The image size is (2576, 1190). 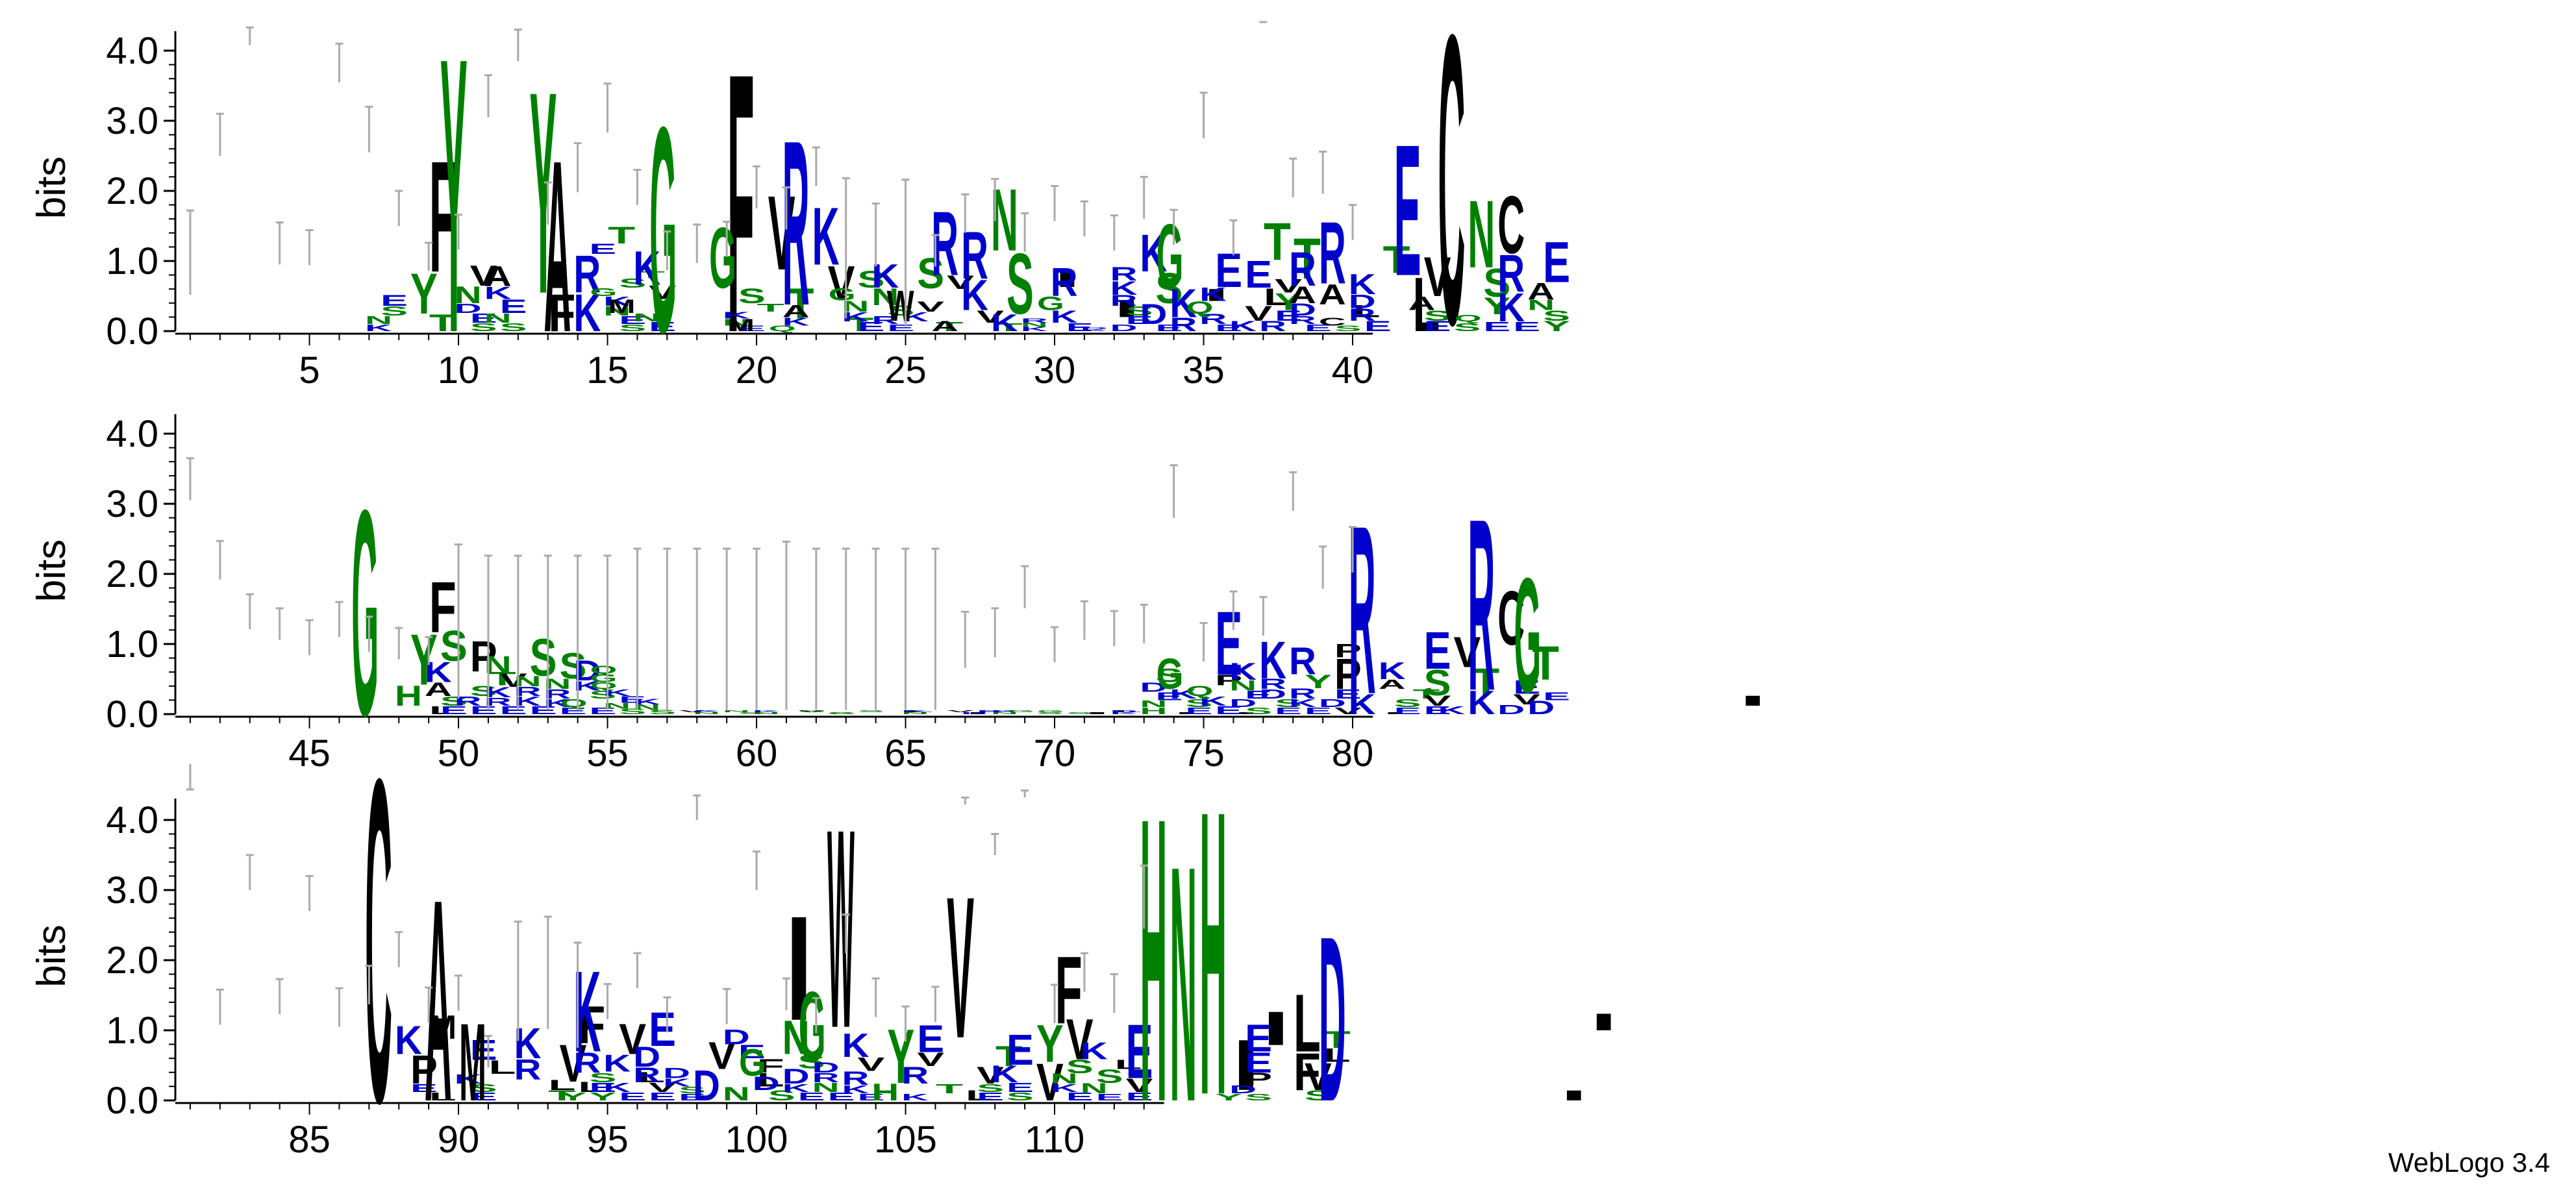 What do you see at coordinates (1399, 245) in the screenshot?
I see `logo-column-38: EQ YSN` at bounding box center [1399, 245].